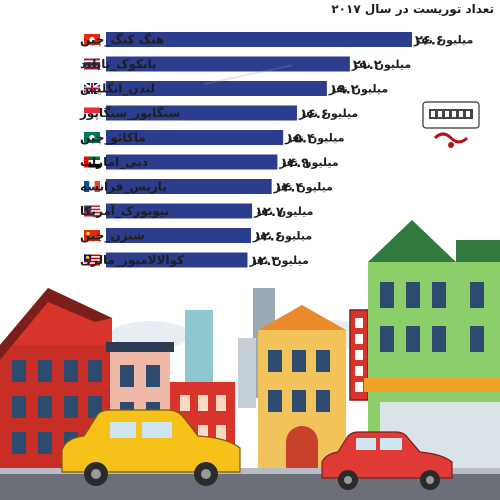  What do you see at coordinates (367, 65) in the screenshot?
I see `bar-value-1: ۲۱.۲` at bounding box center [367, 65].